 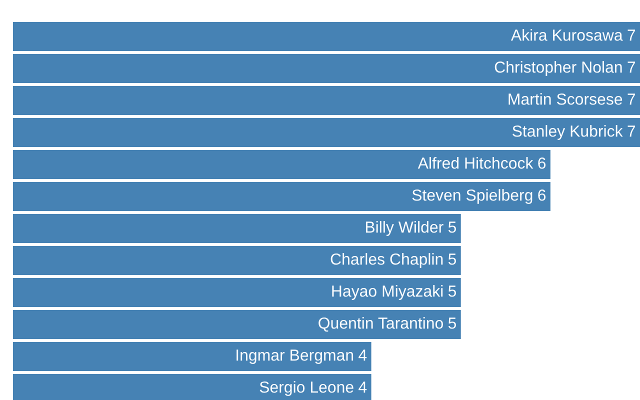 I want to click on y-tick-label: Hayao Miyazaki, so click(x=387, y=292).